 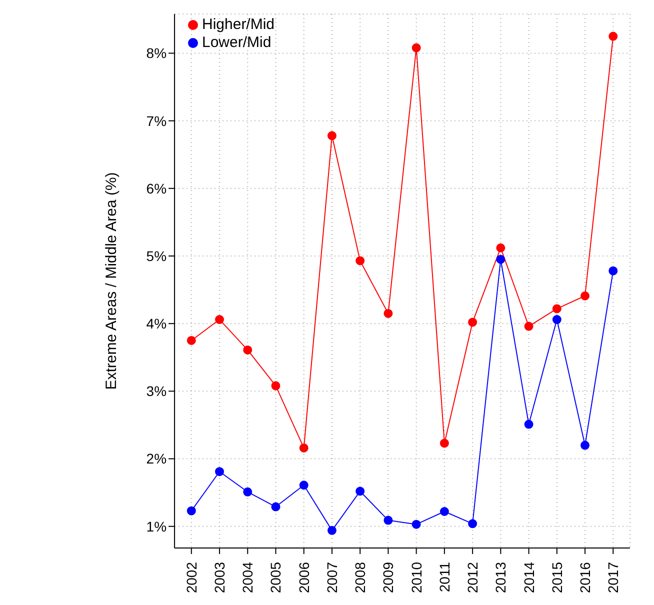 I want to click on x-tick-label: 2017, so click(x=613, y=578).